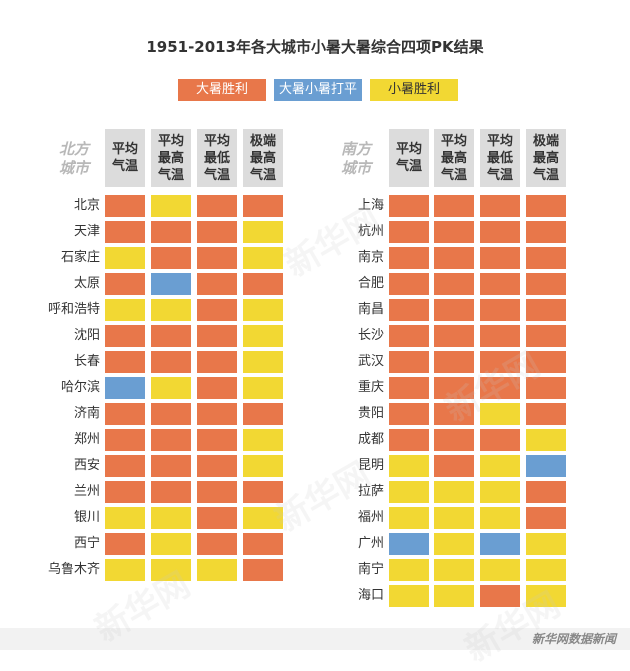 The width and height of the screenshot is (630, 671). I want to click on city-label: 石家庄, so click(80, 257).